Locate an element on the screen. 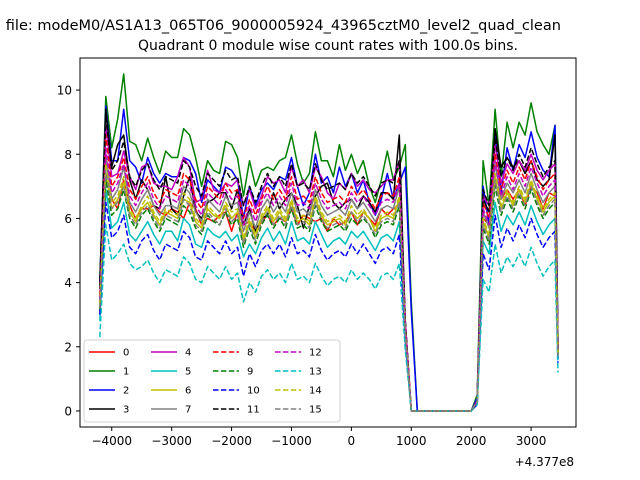 The height and width of the screenshot is (480, 640). legend-label-6: 6 is located at coordinates (188, 391).